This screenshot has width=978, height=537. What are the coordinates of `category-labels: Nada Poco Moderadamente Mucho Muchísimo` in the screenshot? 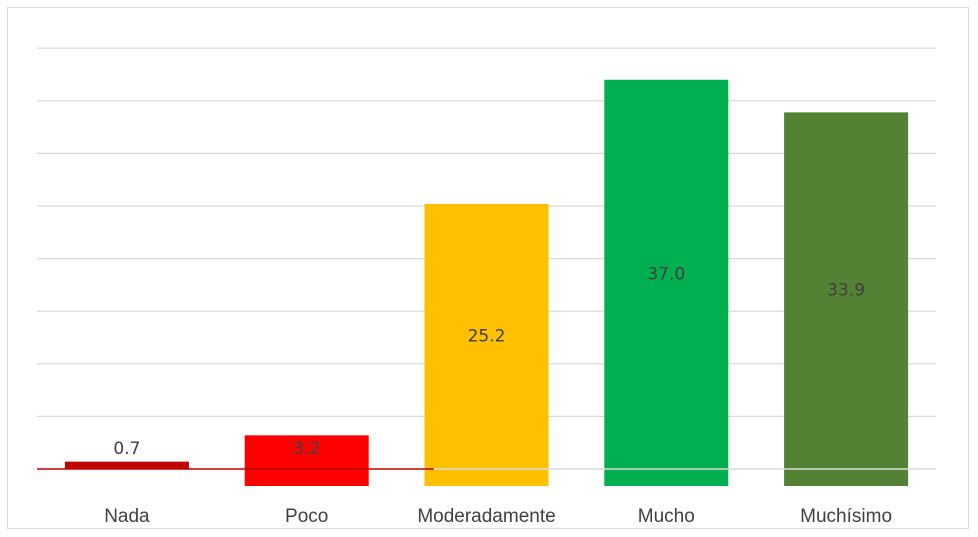 It's located at (498, 516).